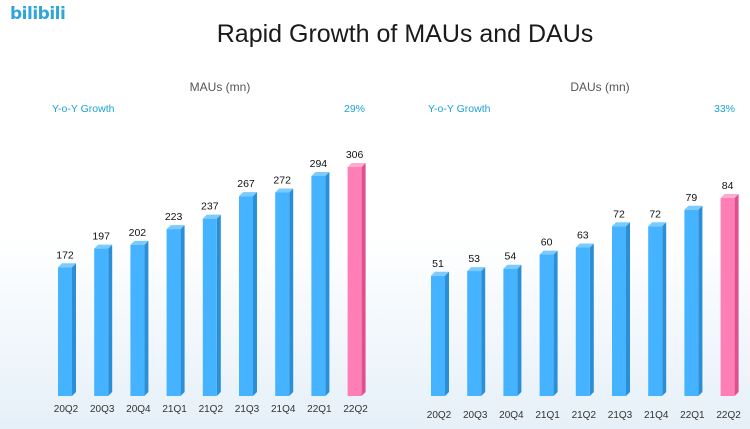  Describe the element at coordinates (555, 323) in the screenshot. I see `dau-bar-side-21Q1` at that location.